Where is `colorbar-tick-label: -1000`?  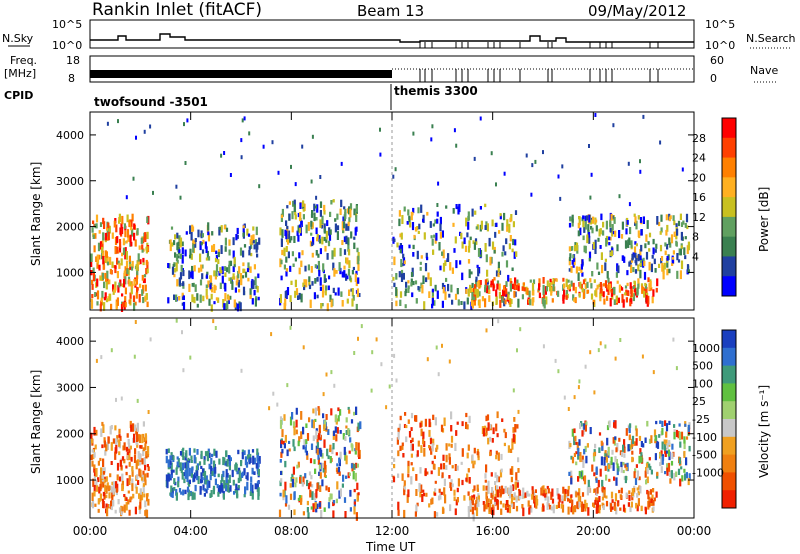
colorbar-tick-label: -1000 is located at coordinates (708, 472).